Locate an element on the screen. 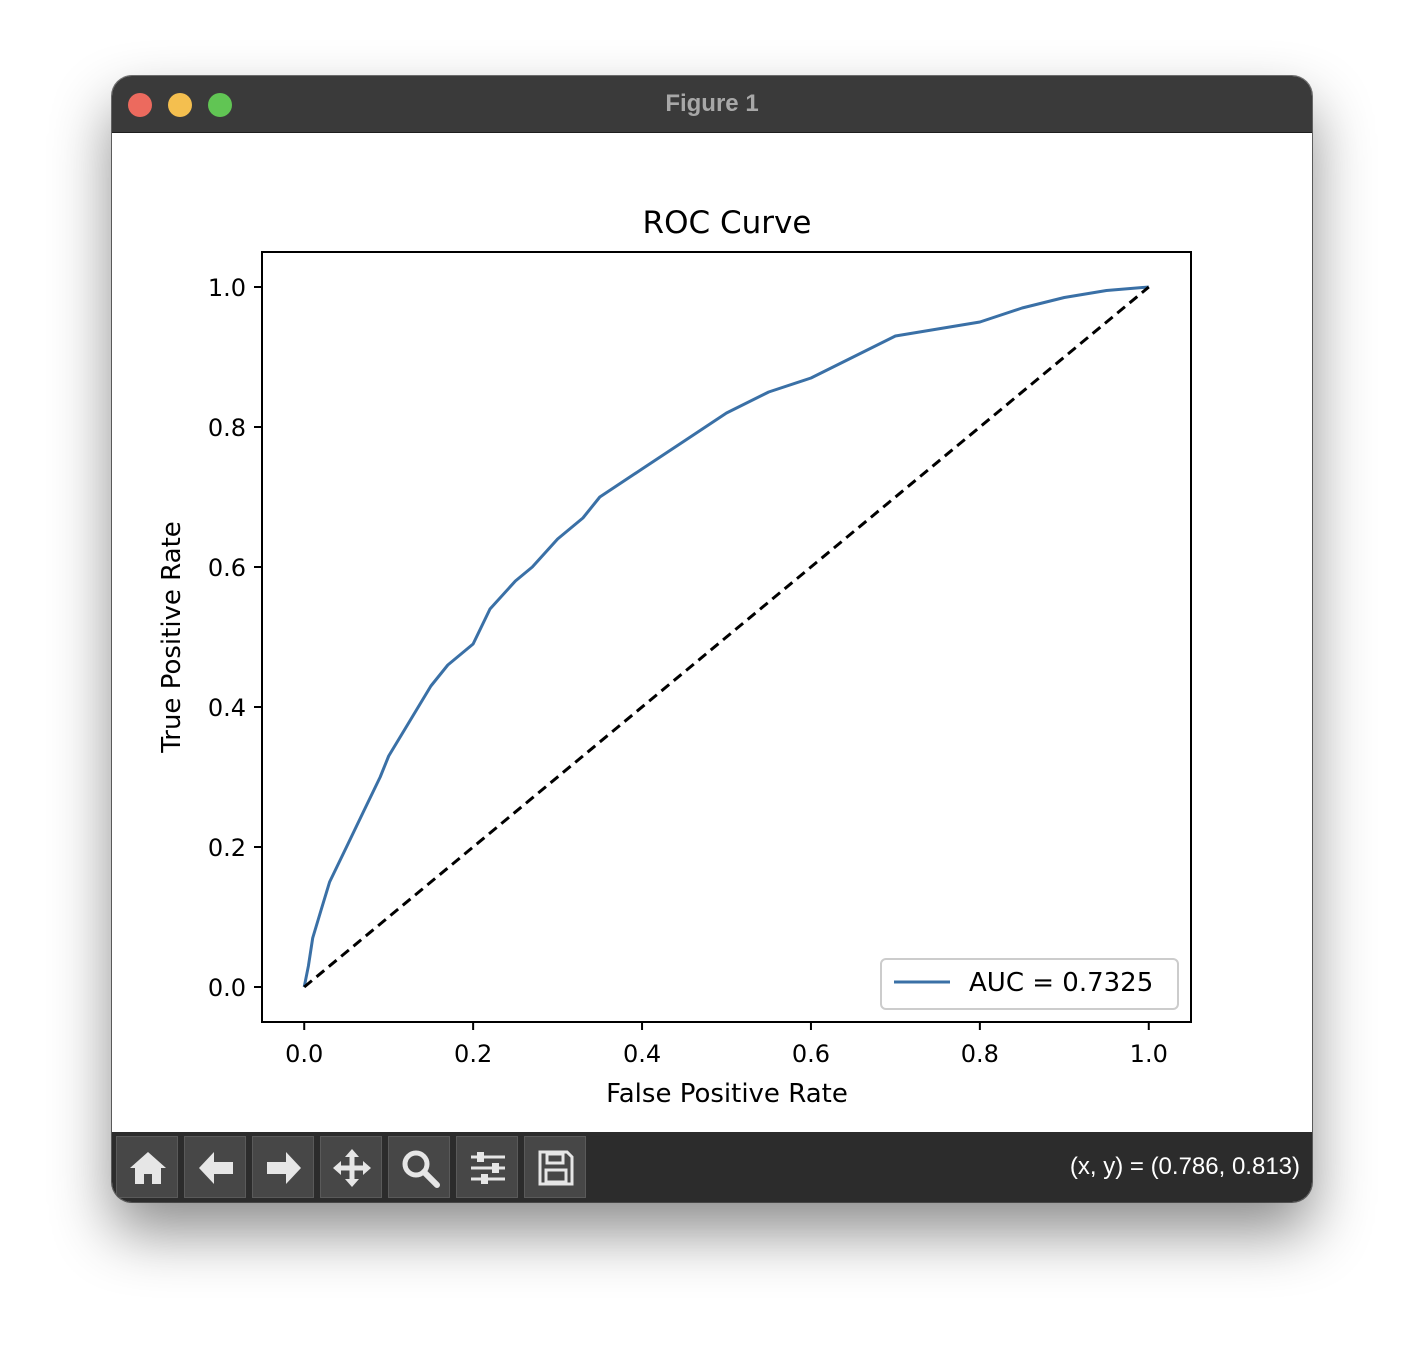 This screenshot has width=1424, height=1352. x-axis-ticks: 0.0 0.2 0.4 0.6 0.8 1.0 is located at coordinates (726, 1045).